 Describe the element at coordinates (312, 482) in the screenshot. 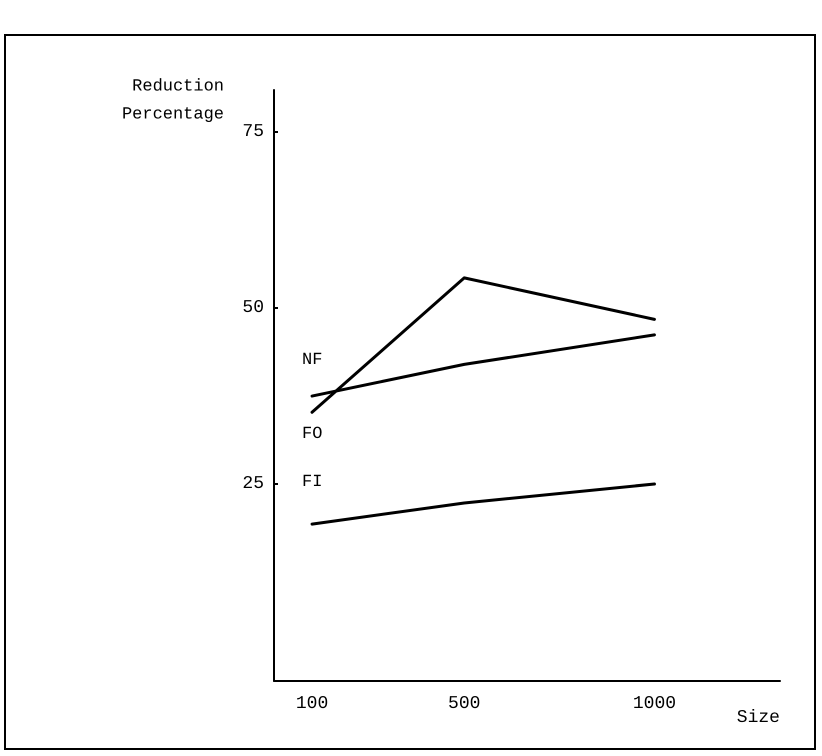

I see `series-label: FI` at that location.